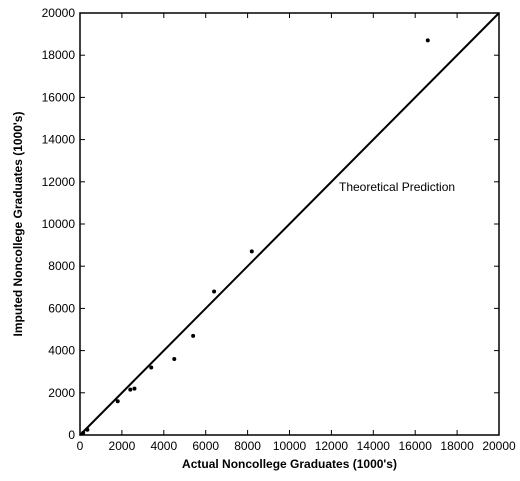 Image resolution: width=520 pixels, height=481 pixels. What do you see at coordinates (332, 446) in the screenshot?
I see `x-tick-label: 12000` at bounding box center [332, 446].